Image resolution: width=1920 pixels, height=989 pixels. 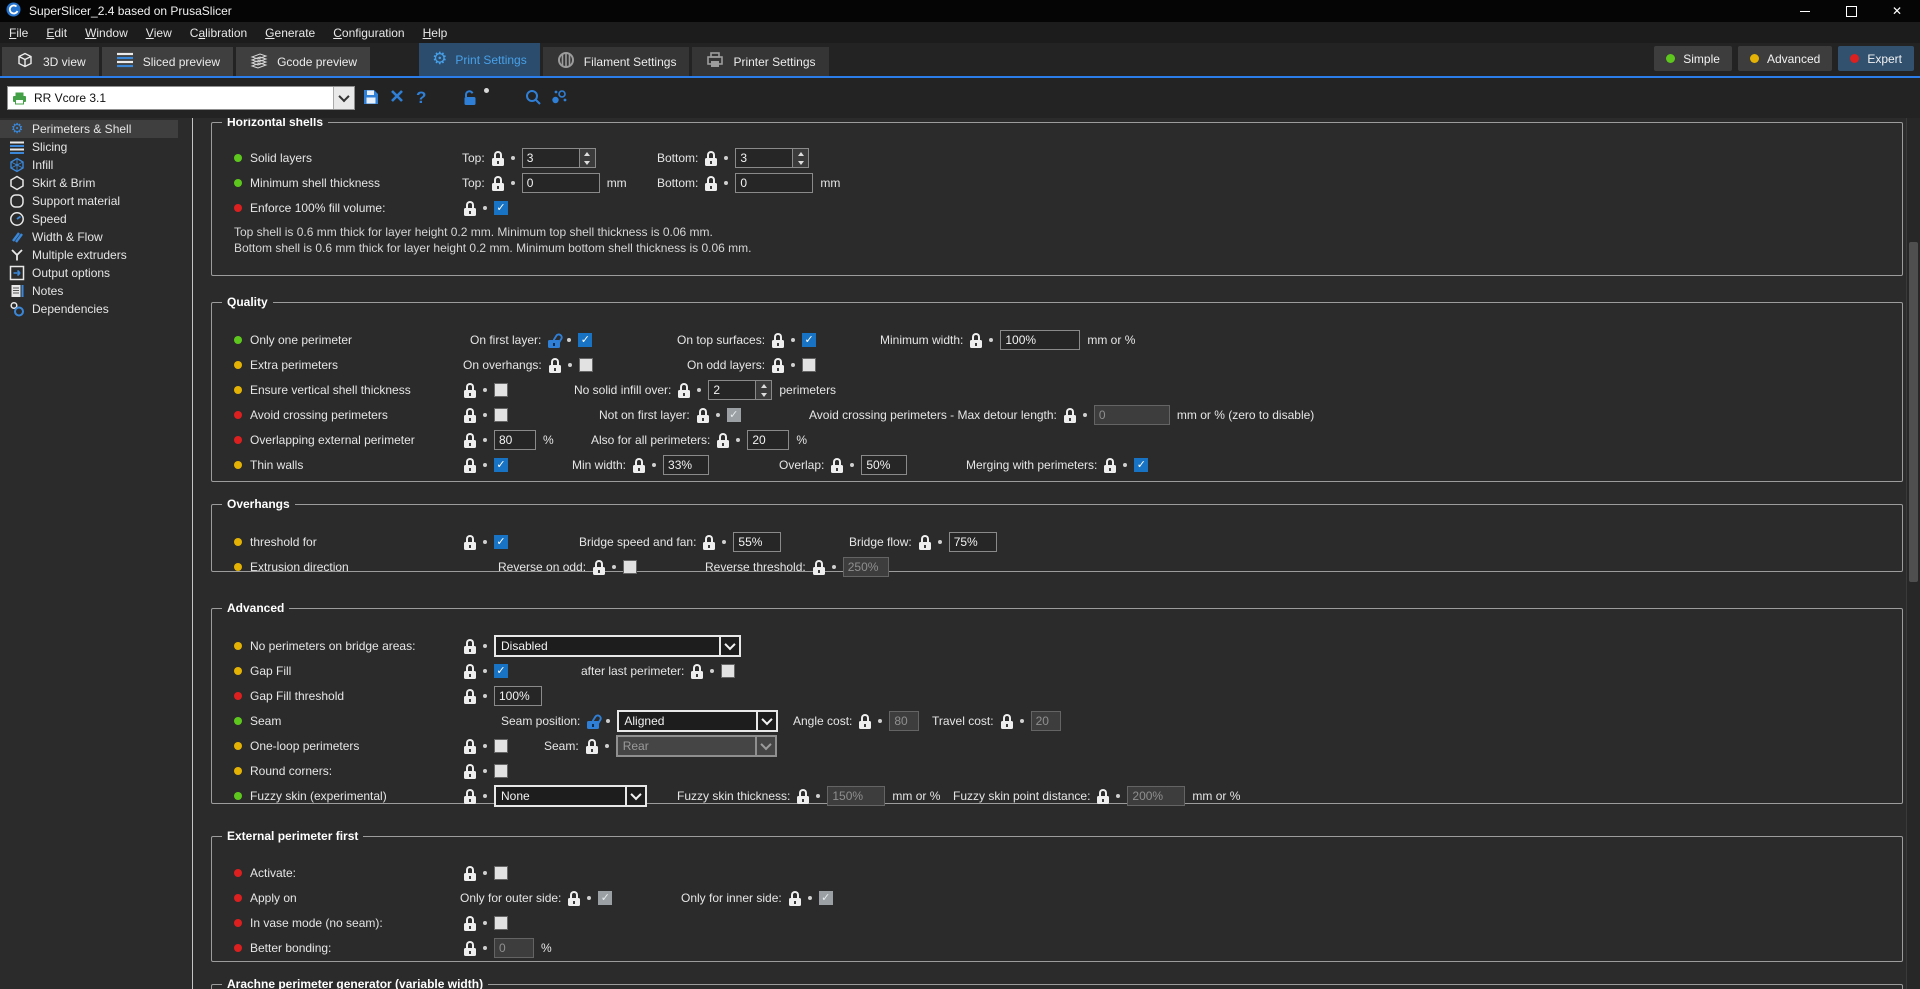 What do you see at coordinates (89, 129) in the screenshot?
I see `sidebar-item-perimeters-shell: ⚙ Perimeters & Shell` at bounding box center [89, 129].